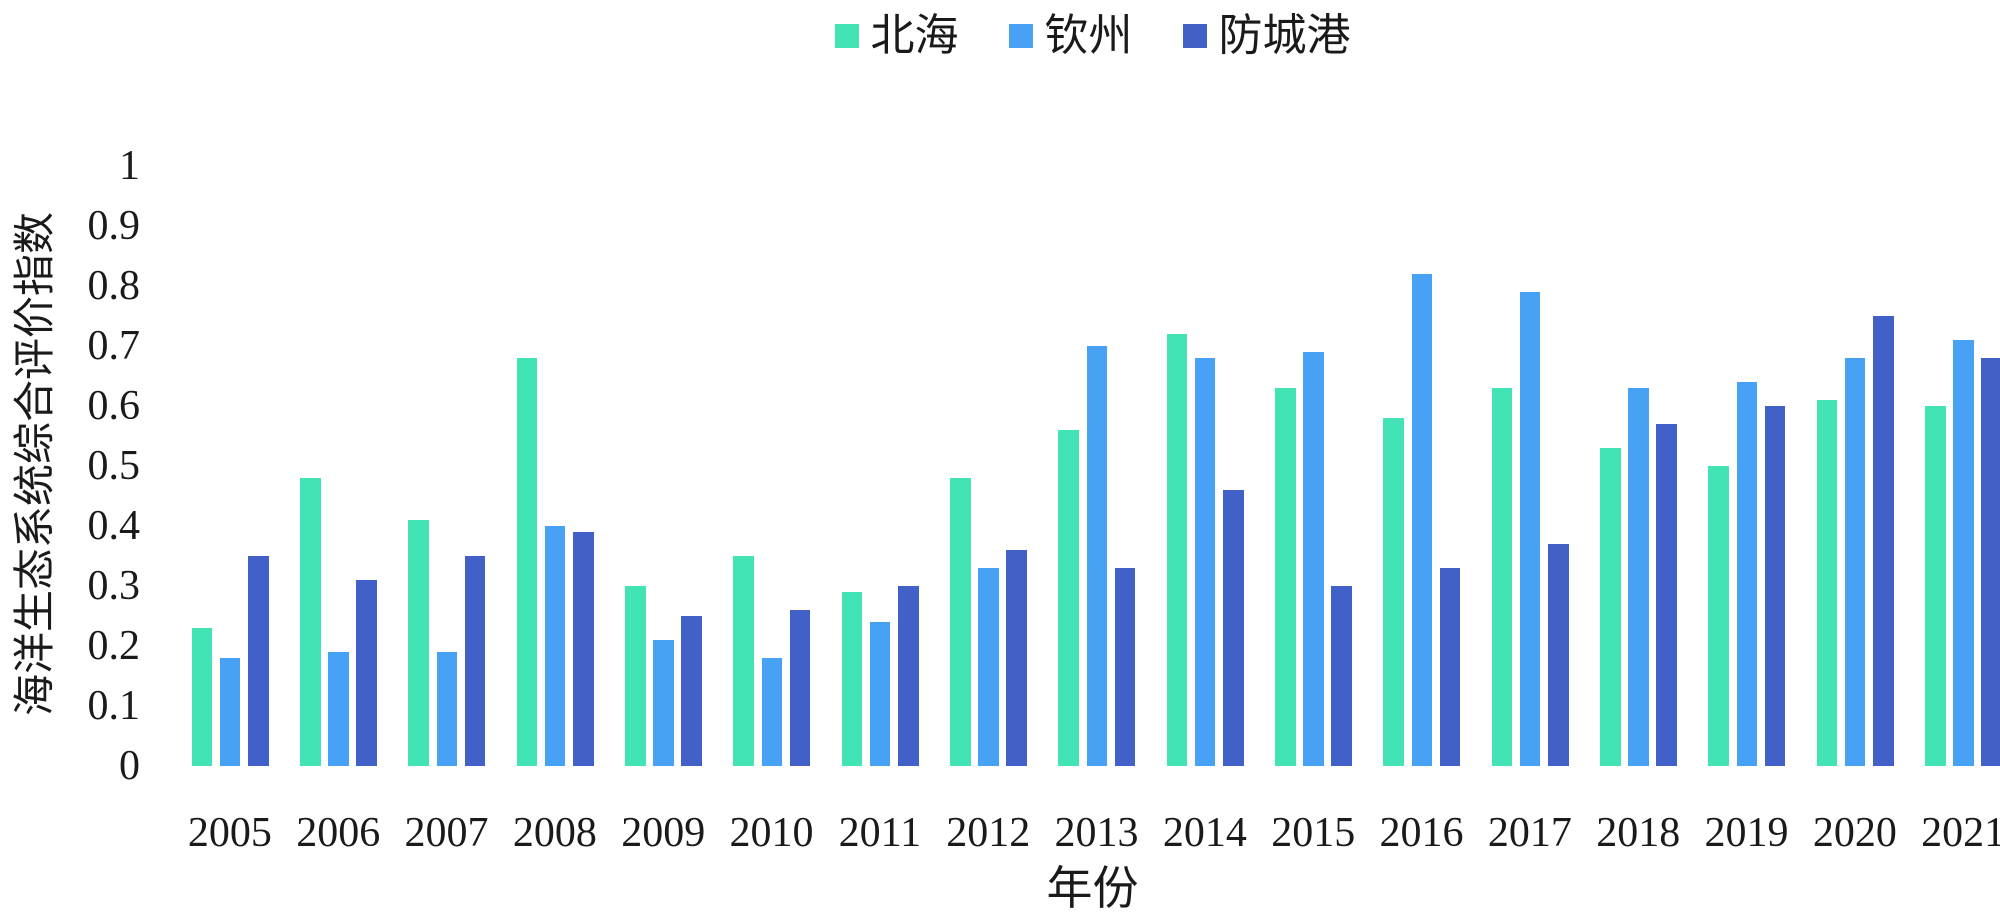 The height and width of the screenshot is (921, 2000). I want to click on bar-beihai-2009, so click(635, 676).